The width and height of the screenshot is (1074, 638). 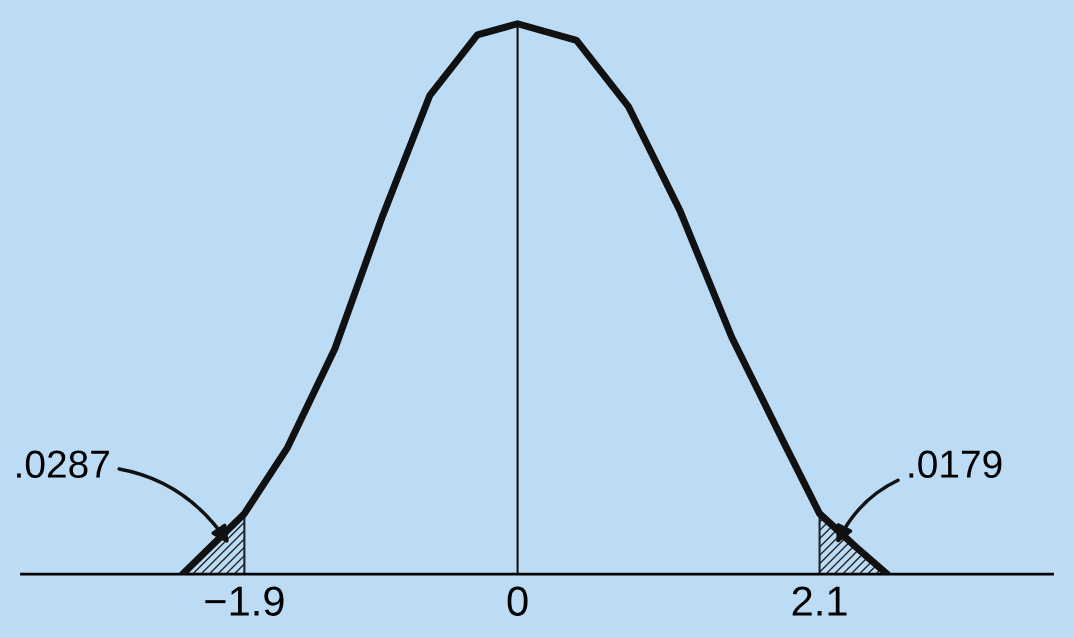 What do you see at coordinates (517, 601) in the screenshot?
I see `x-tick-label: 0` at bounding box center [517, 601].